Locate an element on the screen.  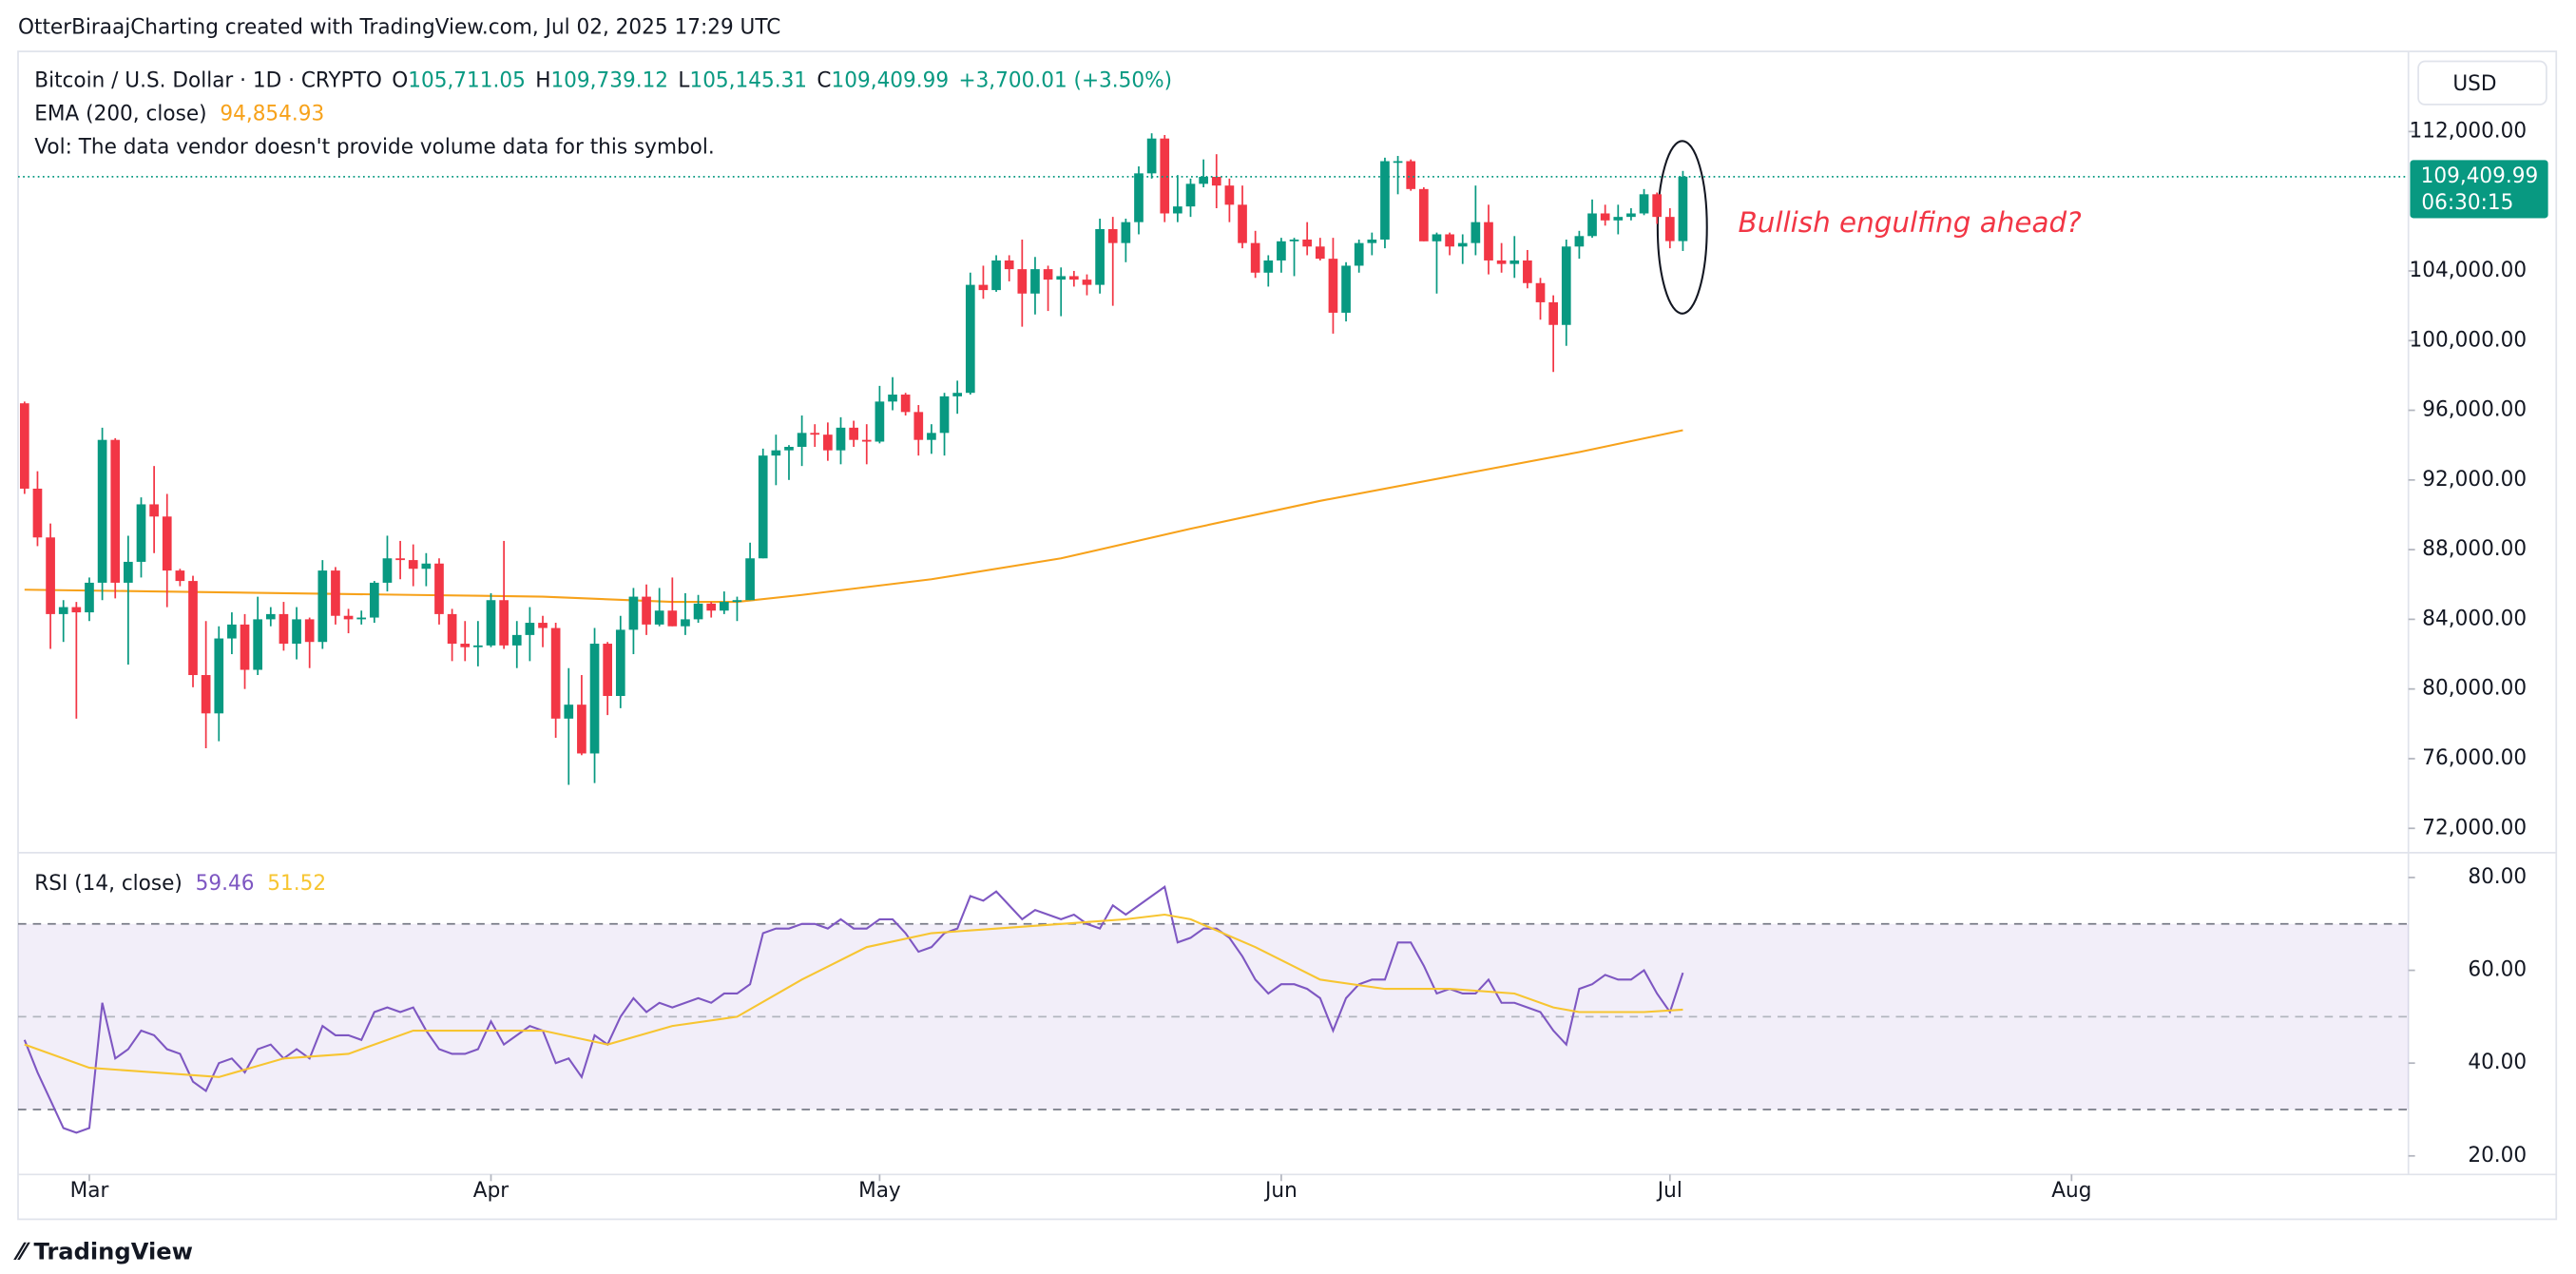
currency-button is located at coordinates (2482, 83).